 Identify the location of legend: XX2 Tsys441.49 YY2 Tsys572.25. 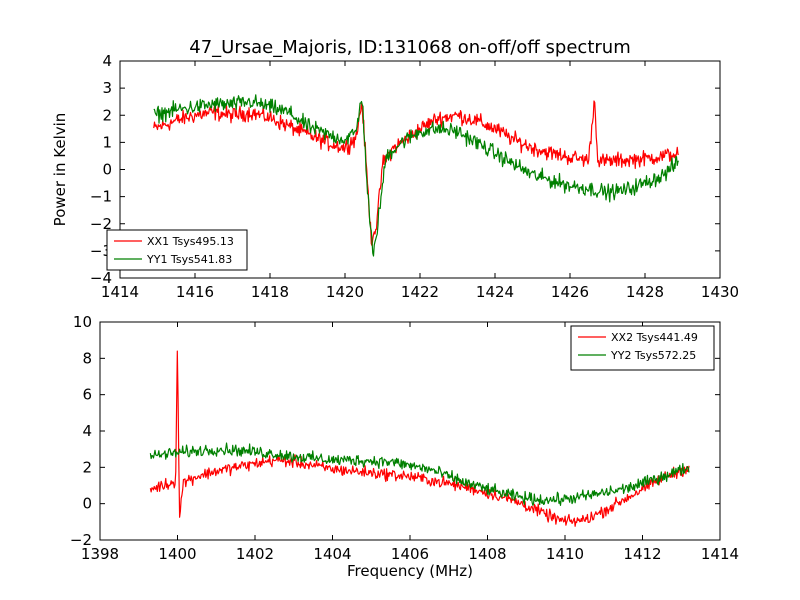
(642, 348).